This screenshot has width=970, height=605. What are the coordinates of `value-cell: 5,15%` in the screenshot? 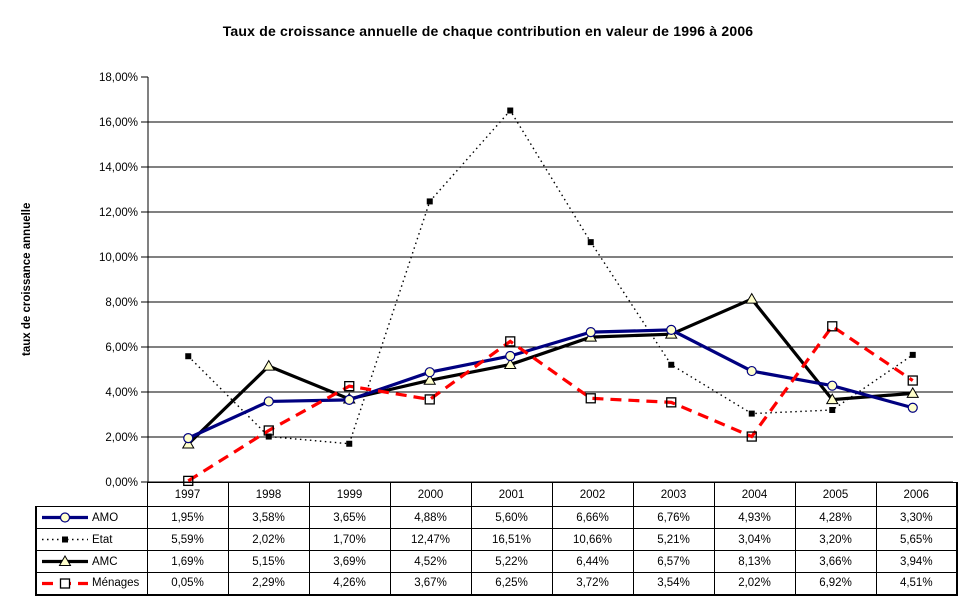 It's located at (268, 561).